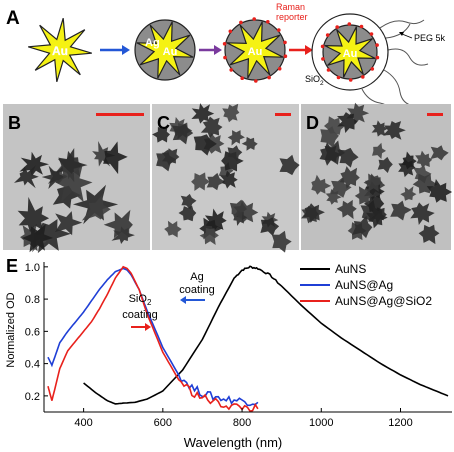 The width and height of the screenshot is (454, 452). I want to click on panel-label-e: E, so click(12, 266).